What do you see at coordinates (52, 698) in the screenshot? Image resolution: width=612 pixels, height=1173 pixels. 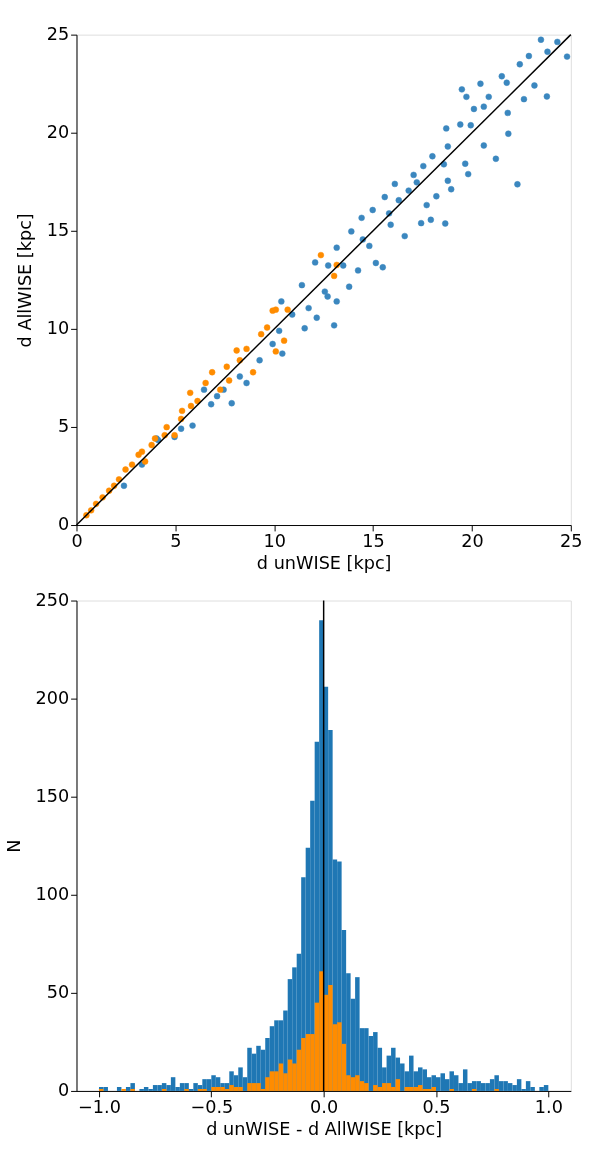 I see `y-tick-label: 200` at bounding box center [52, 698].